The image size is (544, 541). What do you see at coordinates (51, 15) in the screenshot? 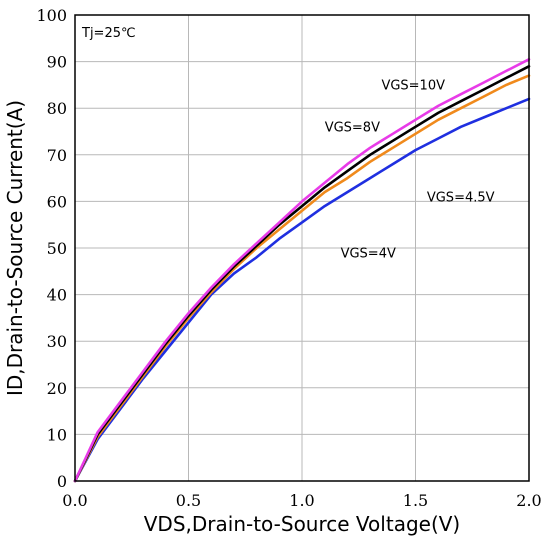
I see `y-tick-label: 100` at bounding box center [51, 15].